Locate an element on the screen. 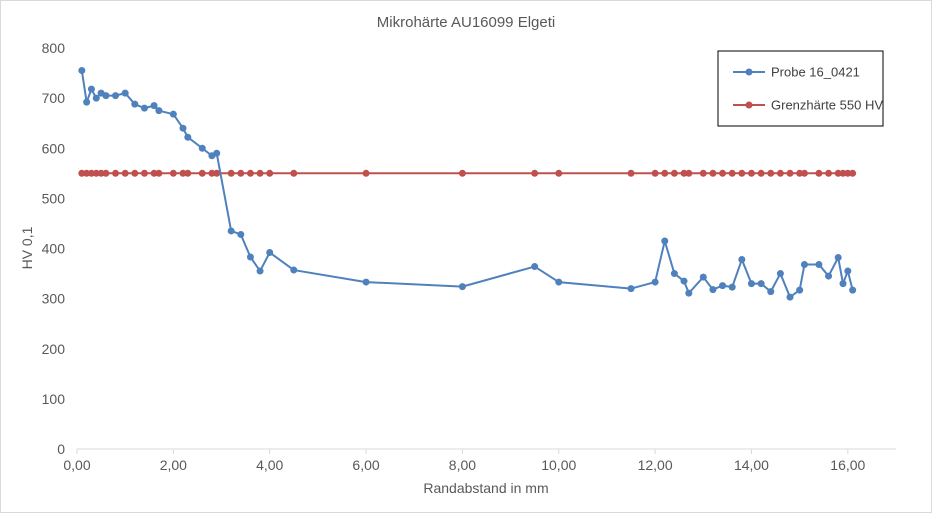 This screenshot has height=513, width=932. x-axis-title: Randabstand in mm is located at coordinates (485, 488).